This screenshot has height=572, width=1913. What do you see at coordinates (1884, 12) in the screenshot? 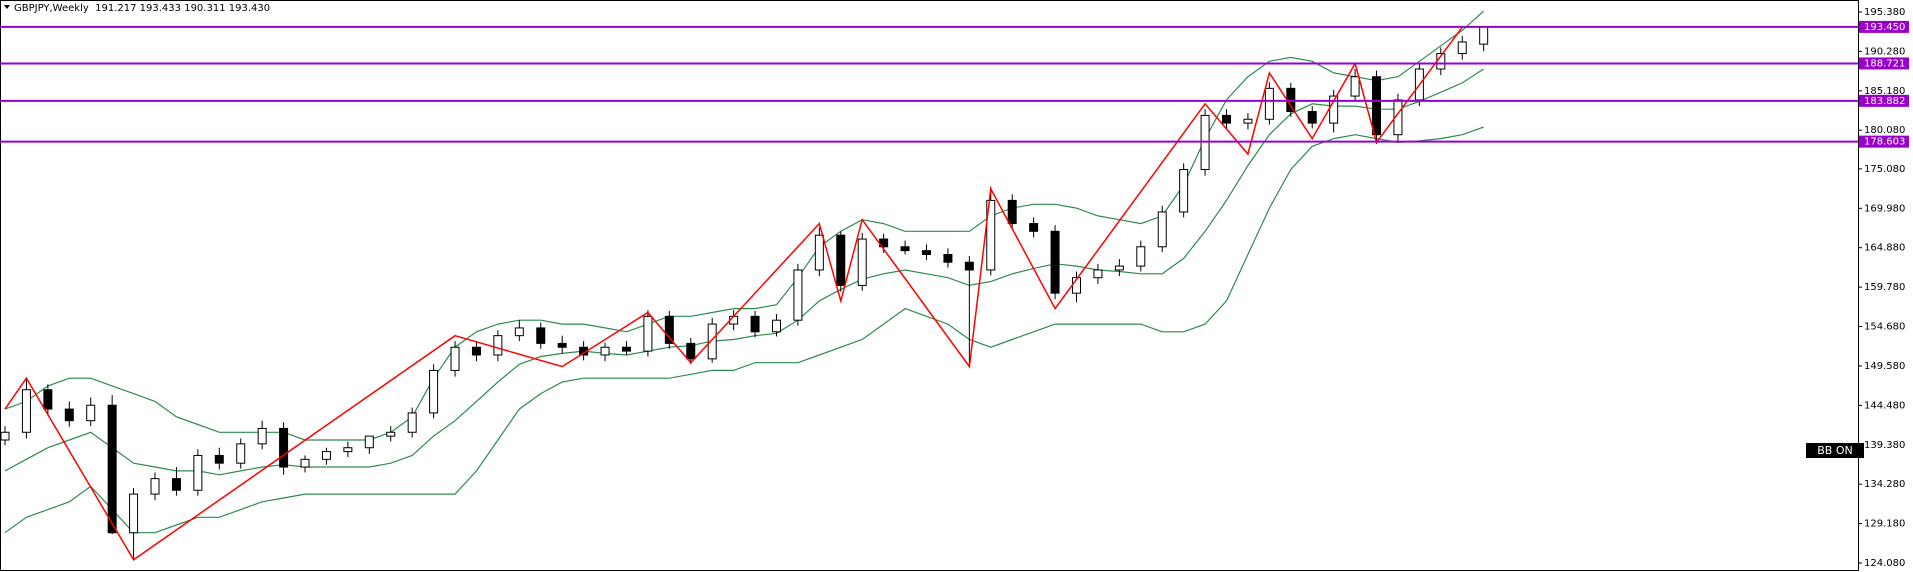
I see `y-tick-label: 195.380` at bounding box center [1884, 12].